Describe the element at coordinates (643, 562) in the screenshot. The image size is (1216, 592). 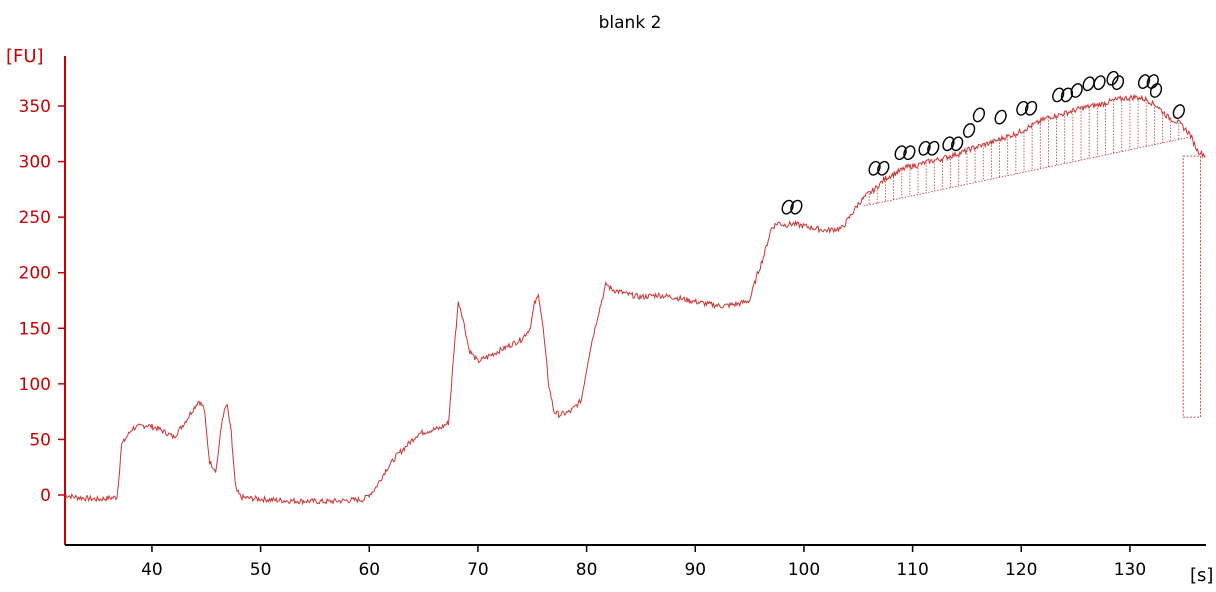
I see `x-ticks: 40 50 60 70 80 90 100 110 120 130` at that location.